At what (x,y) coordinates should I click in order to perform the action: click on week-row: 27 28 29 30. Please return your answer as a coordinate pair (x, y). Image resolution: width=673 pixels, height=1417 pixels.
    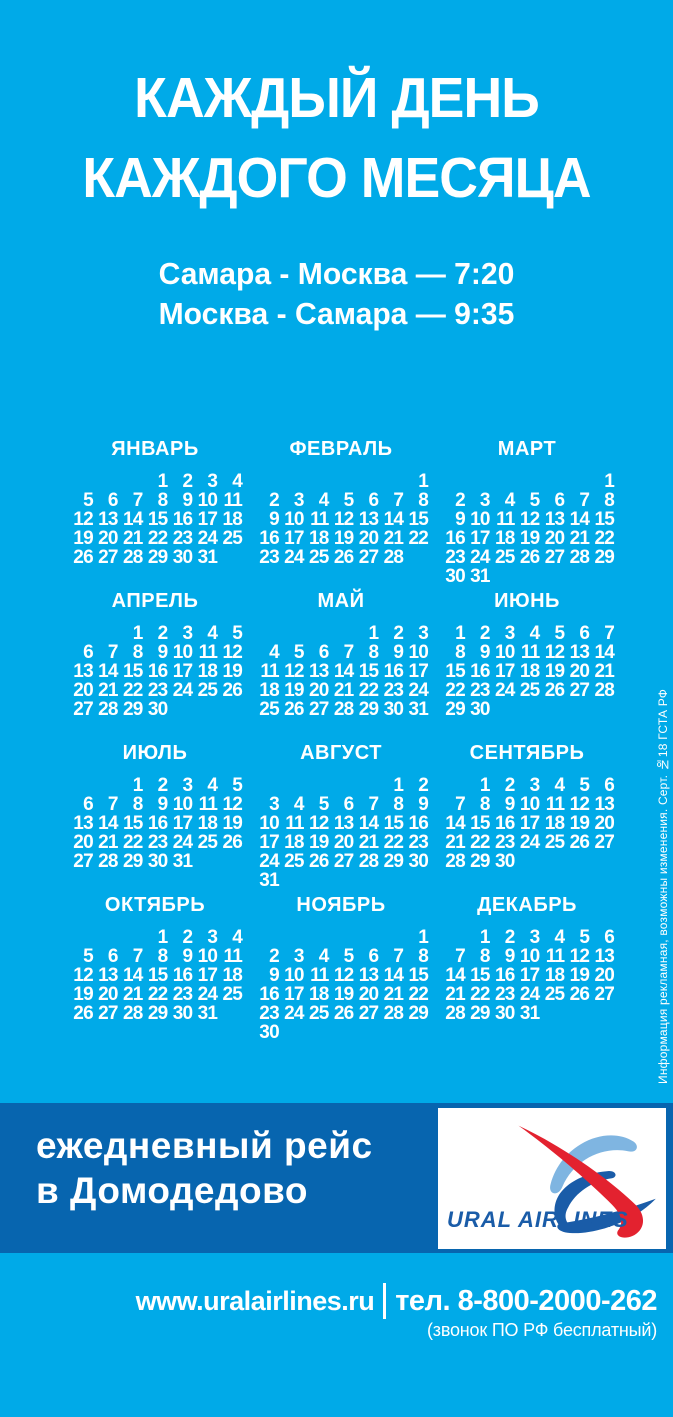
    Looking at the image, I should click on (155, 709).